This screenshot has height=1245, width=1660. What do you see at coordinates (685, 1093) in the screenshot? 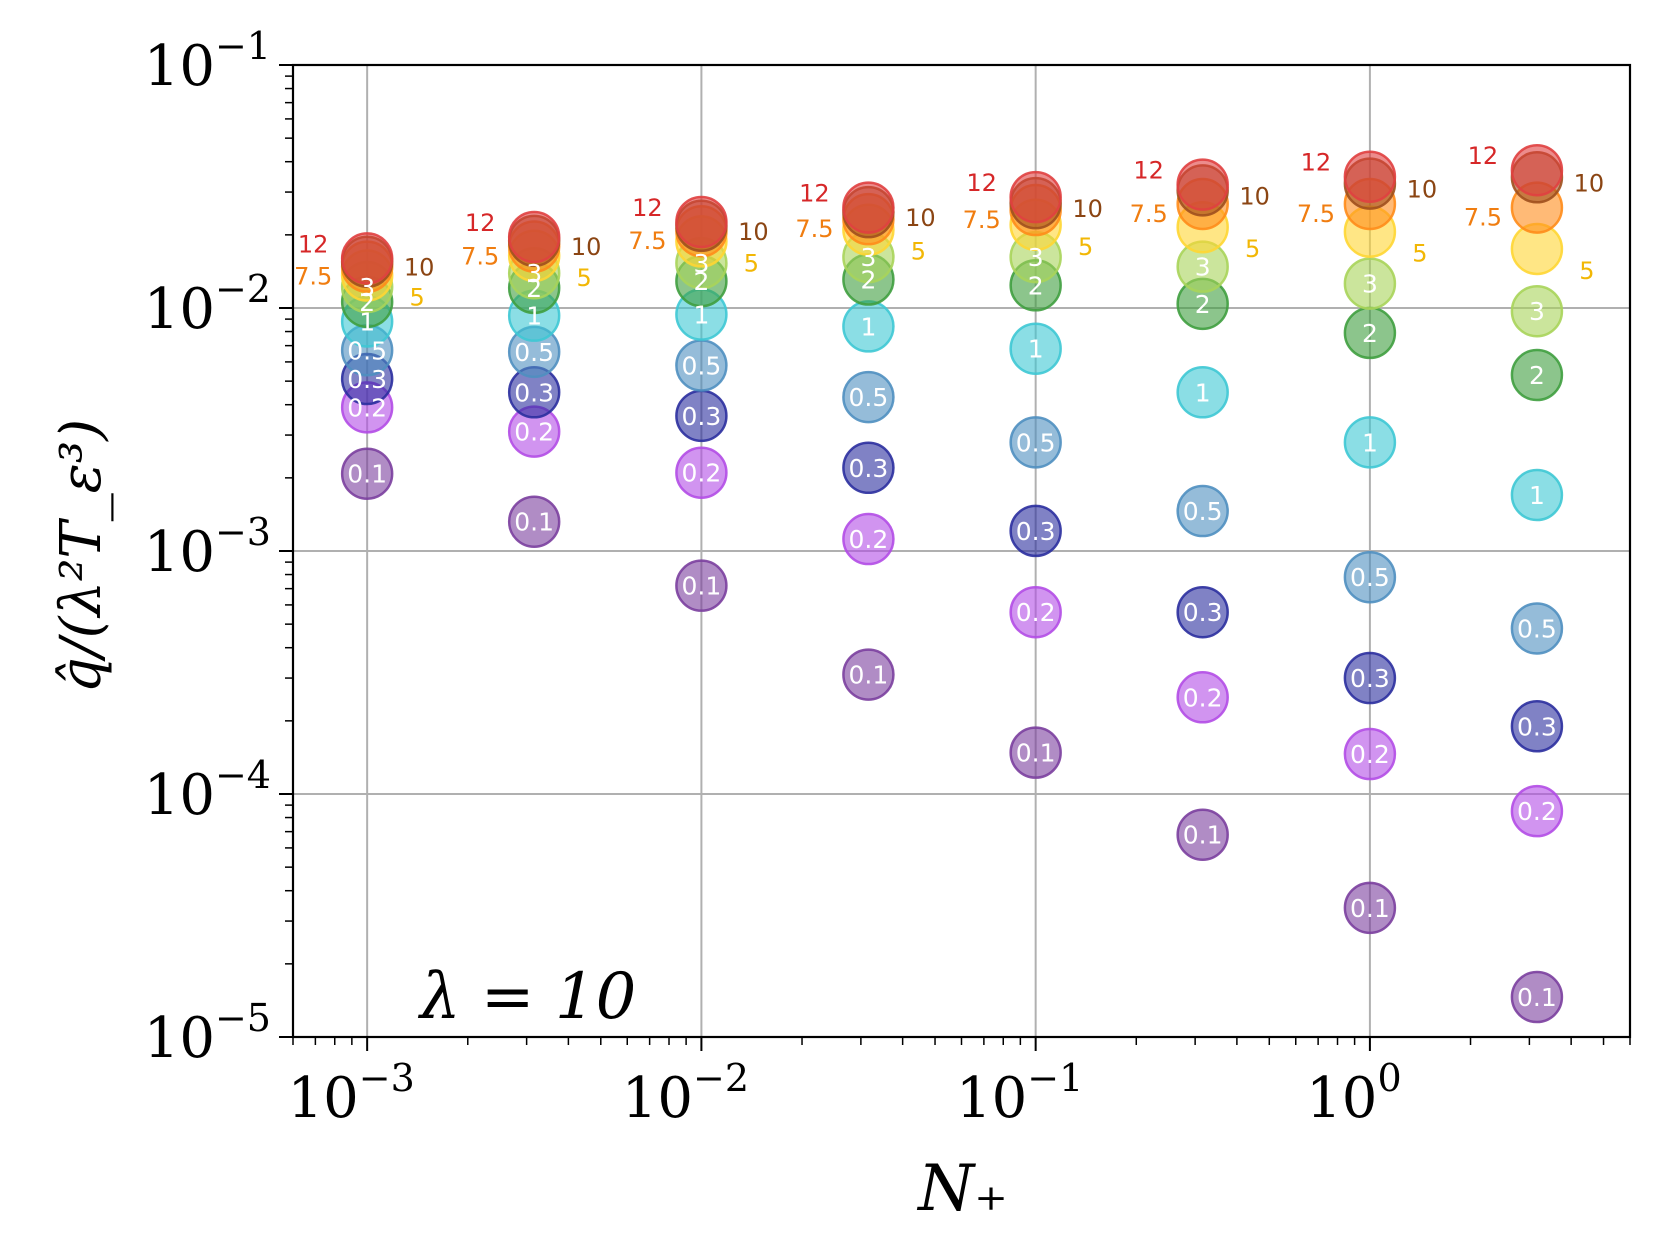
I see `x-tick-label: 10⁻²` at bounding box center [685, 1093].